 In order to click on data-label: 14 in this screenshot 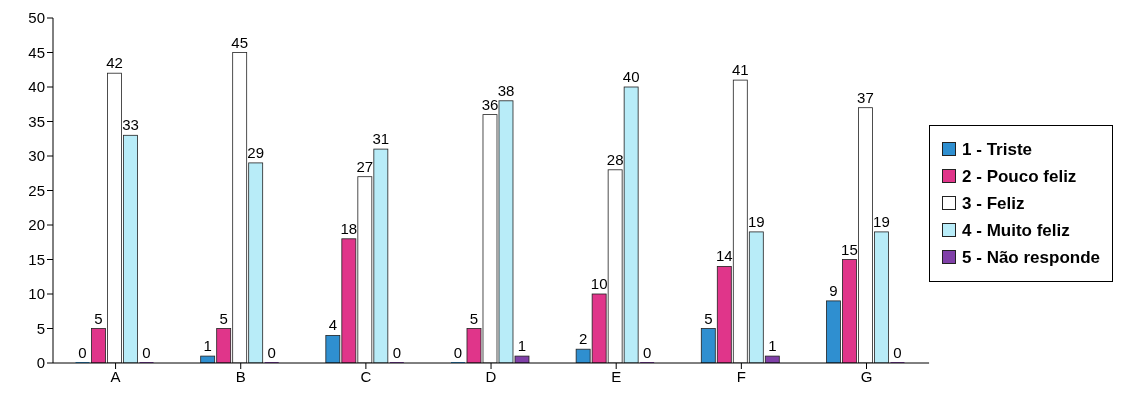, I will do `click(724, 256)`.